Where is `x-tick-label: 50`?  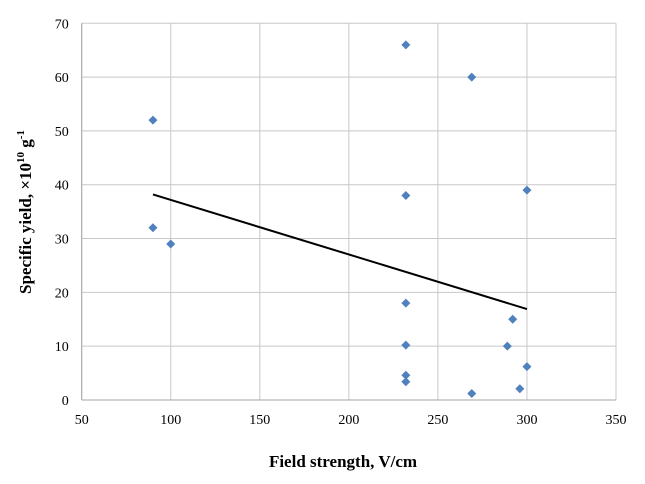
x-tick-label: 50 is located at coordinates (82, 420).